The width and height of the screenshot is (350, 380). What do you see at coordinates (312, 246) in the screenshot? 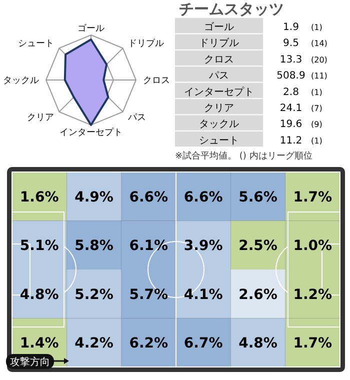
I see `data-label: 1.0%` at bounding box center [312, 246].